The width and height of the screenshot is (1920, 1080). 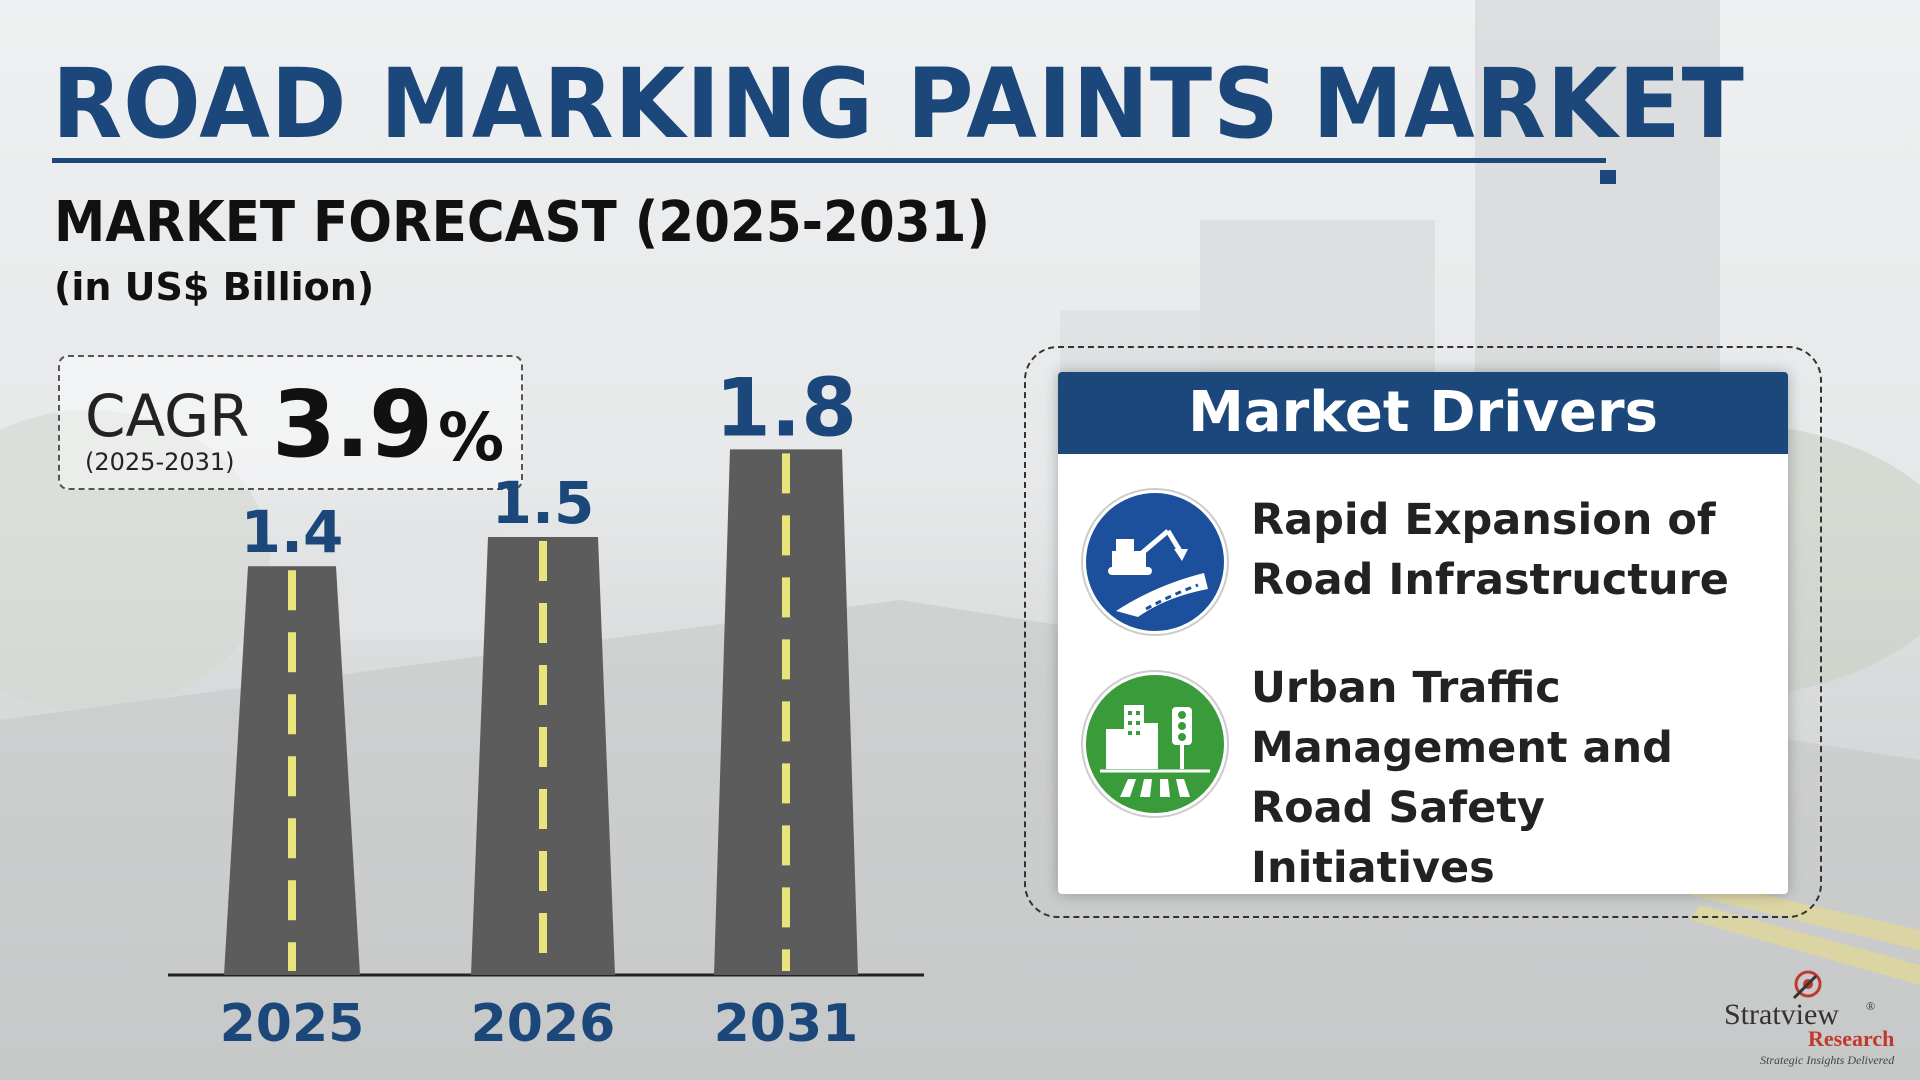 I want to click on cagr-period: (2025-2031), so click(x=160, y=462).